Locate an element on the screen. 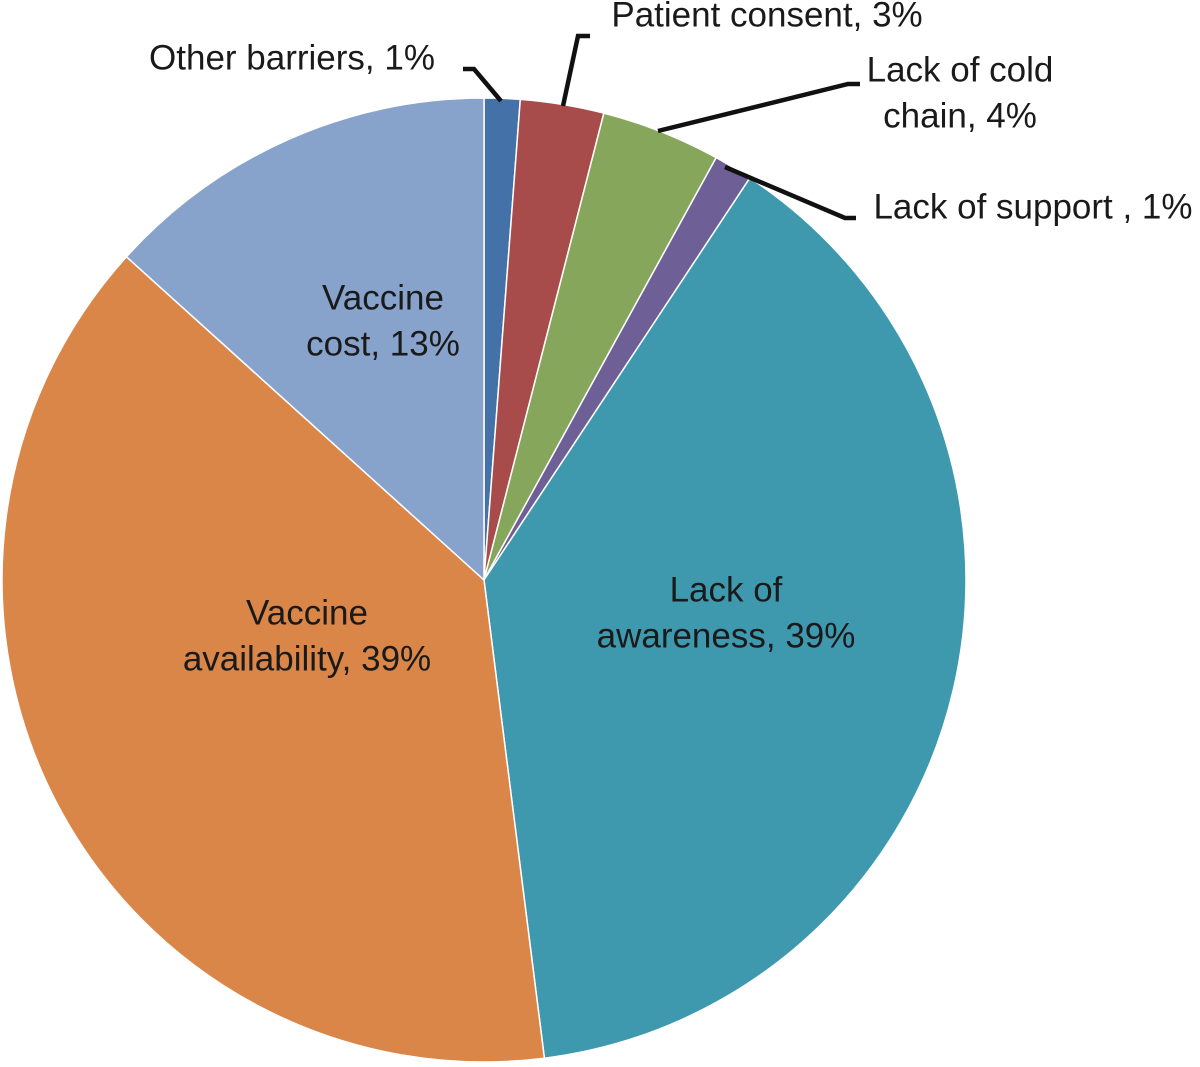 The height and width of the screenshot is (1067, 1200). slice-label-line: Other barriers, 1% is located at coordinates (292, 57).